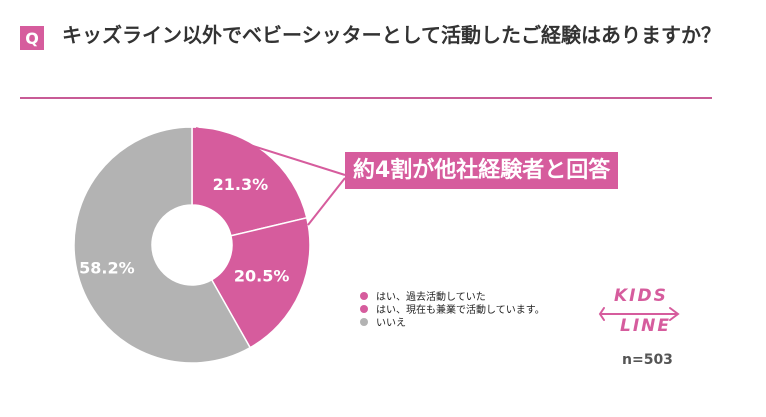 The width and height of the screenshot is (766, 417). I want to click on sample-size: n=503, so click(647, 360).